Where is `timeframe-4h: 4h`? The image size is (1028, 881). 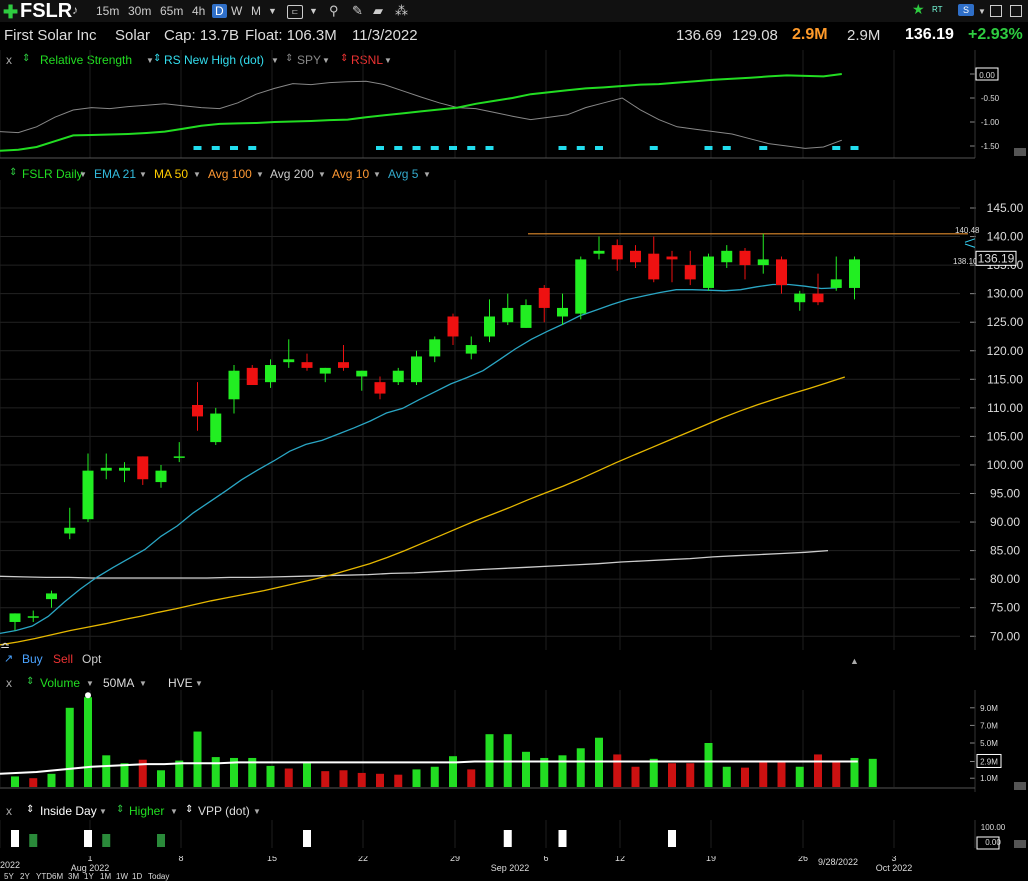 timeframe-4h: 4h is located at coordinates (199, 11).